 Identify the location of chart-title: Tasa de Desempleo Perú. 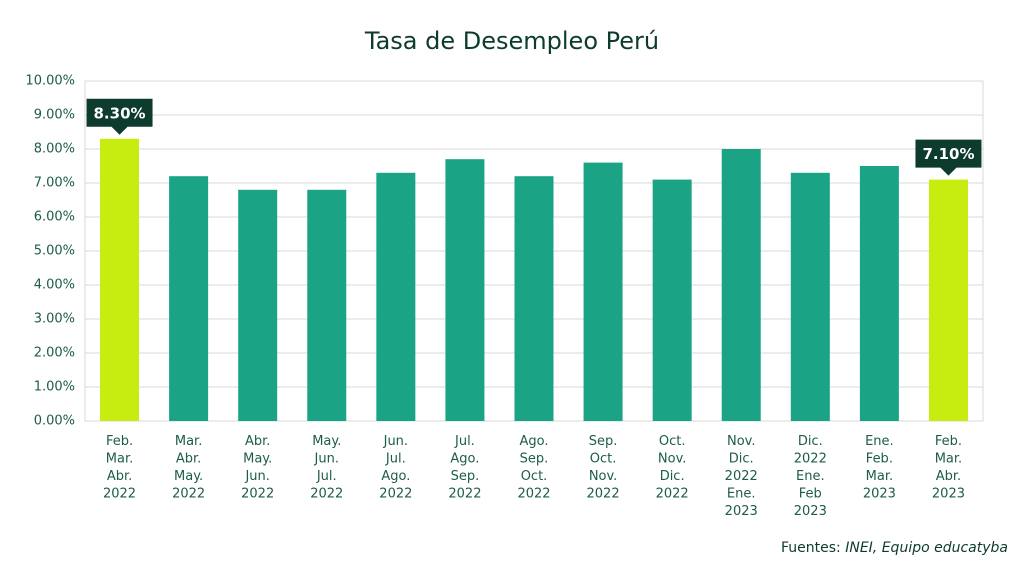
(511, 41).